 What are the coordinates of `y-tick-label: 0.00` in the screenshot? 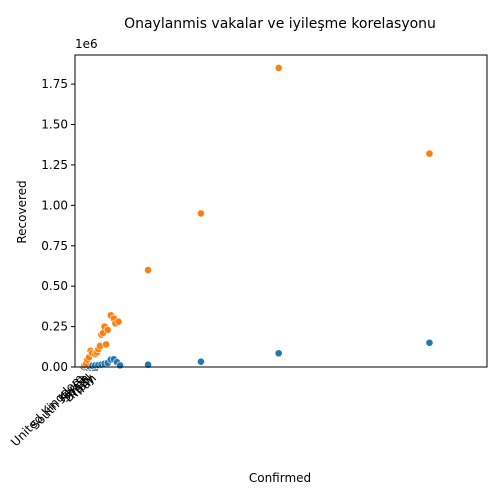 It's located at (54, 367).